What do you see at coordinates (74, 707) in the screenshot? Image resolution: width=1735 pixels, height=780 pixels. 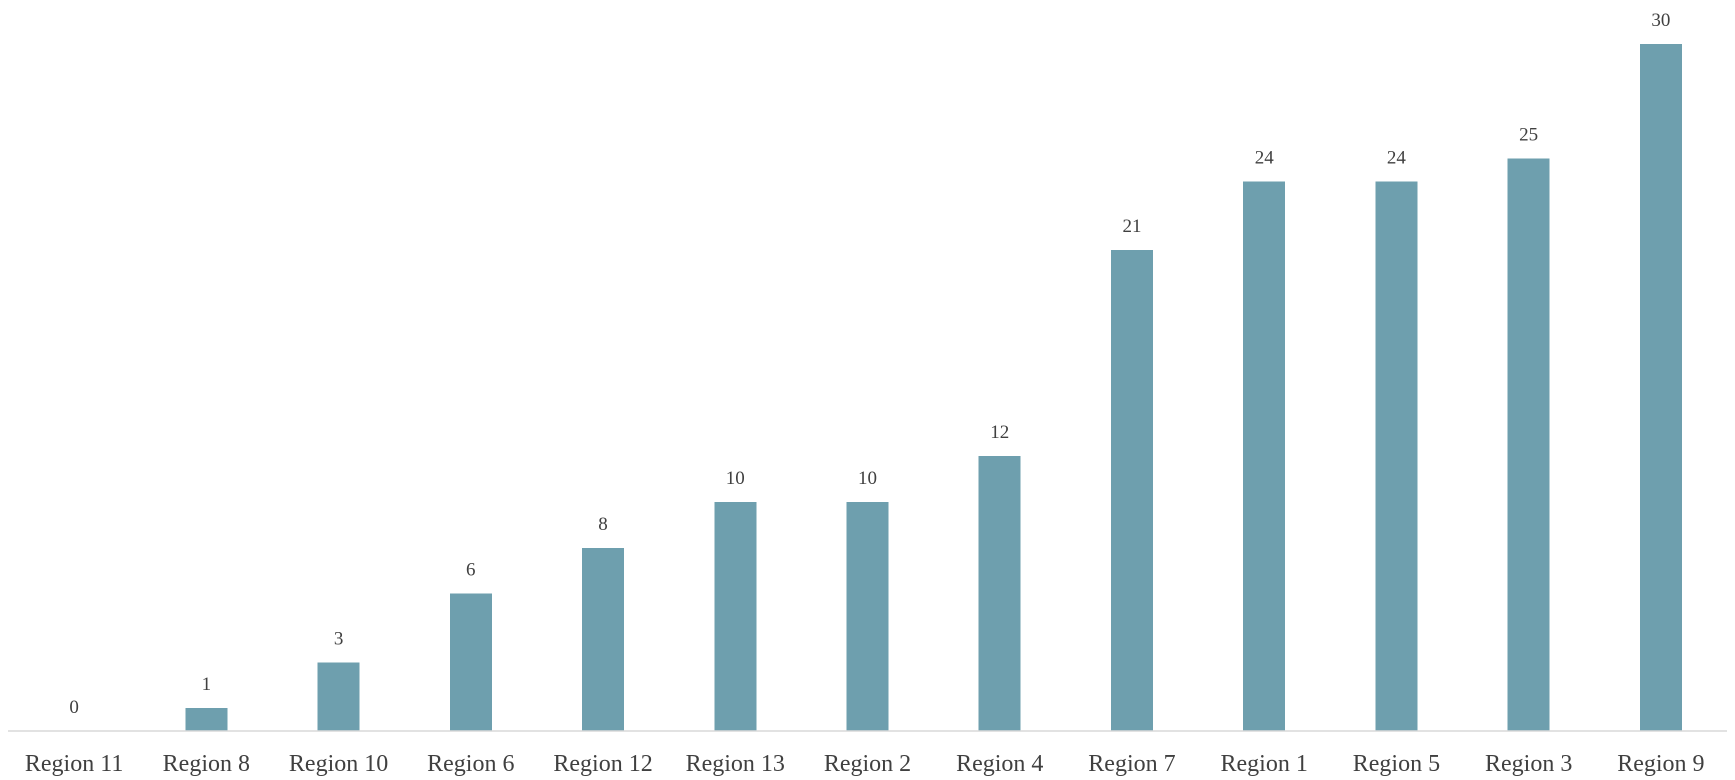 I see `data-label-region-11: 0` at bounding box center [74, 707].